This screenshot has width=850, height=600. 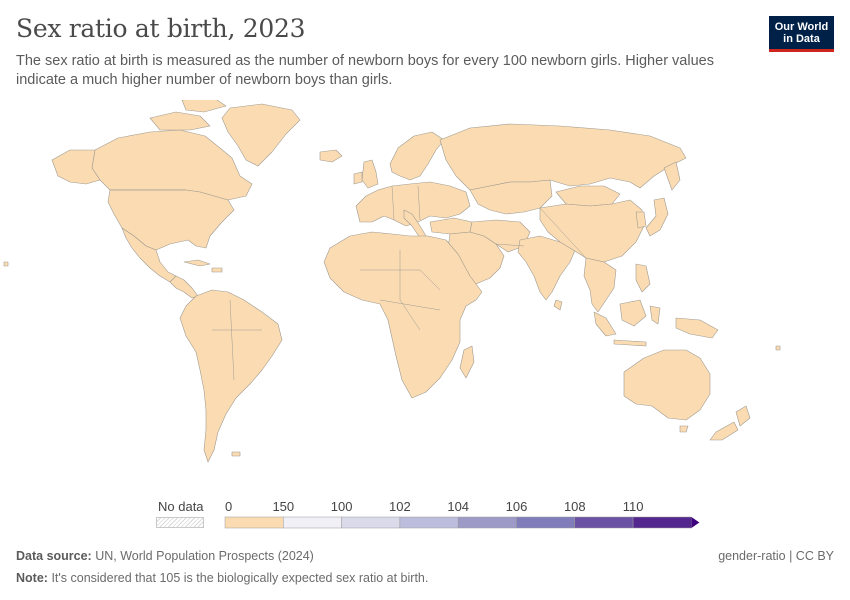 I want to click on legend-tick-label-2: 100, so click(x=342, y=506).